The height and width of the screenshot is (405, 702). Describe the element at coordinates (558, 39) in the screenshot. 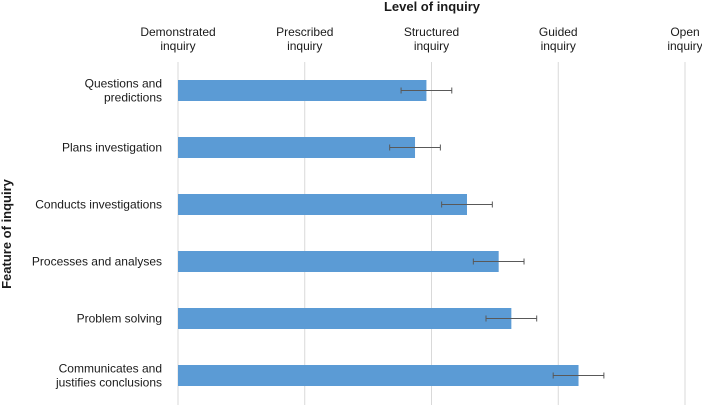

I see `x-tick-label: Guided inquiry` at that location.